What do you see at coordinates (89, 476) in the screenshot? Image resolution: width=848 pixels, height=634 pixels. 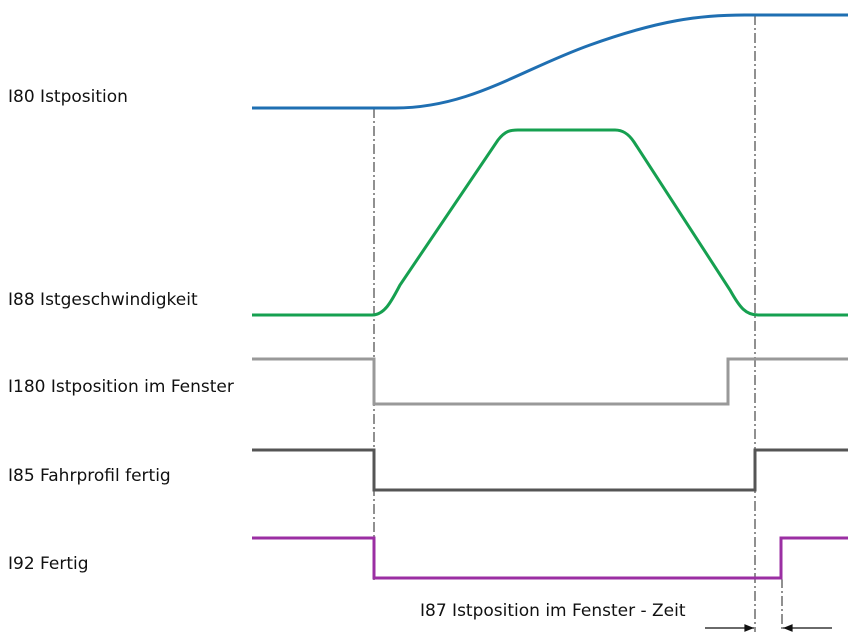 I see `signal-label: I85 Fahrprofil fertig` at bounding box center [89, 476].